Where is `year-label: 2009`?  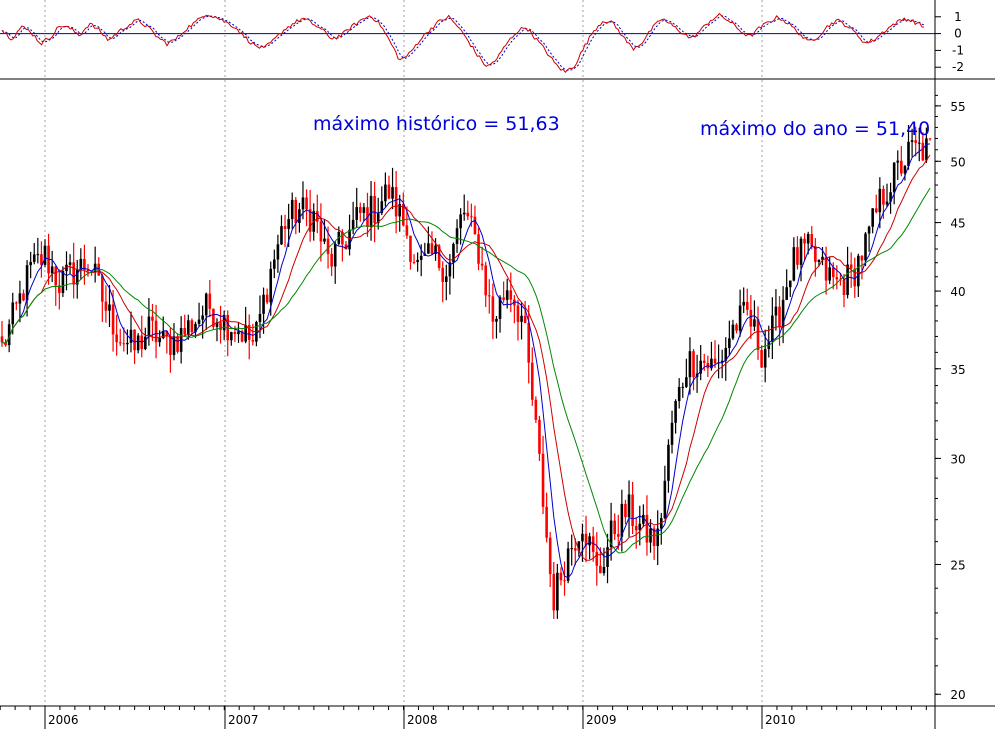
year-label: 2009 is located at coordinates (601, 720).